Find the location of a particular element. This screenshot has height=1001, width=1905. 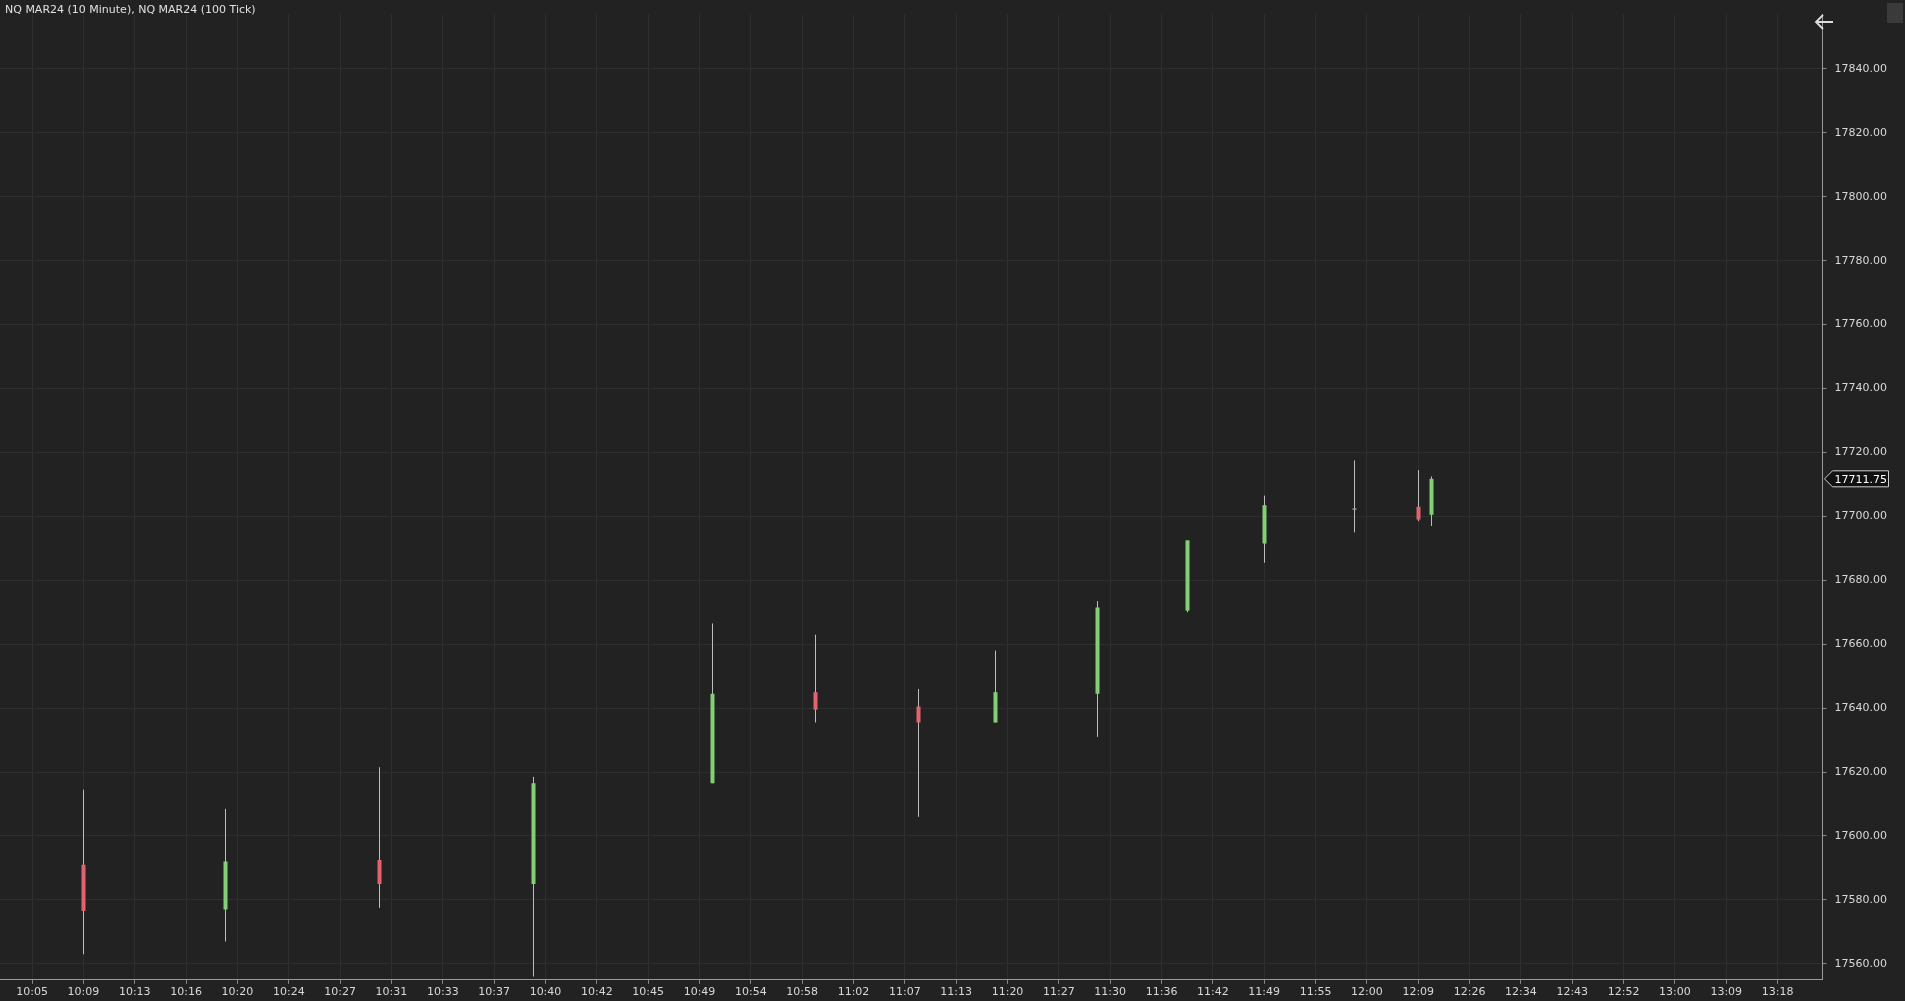

y-tick-label: 17700.00 is located at coordinates (1861, 516).